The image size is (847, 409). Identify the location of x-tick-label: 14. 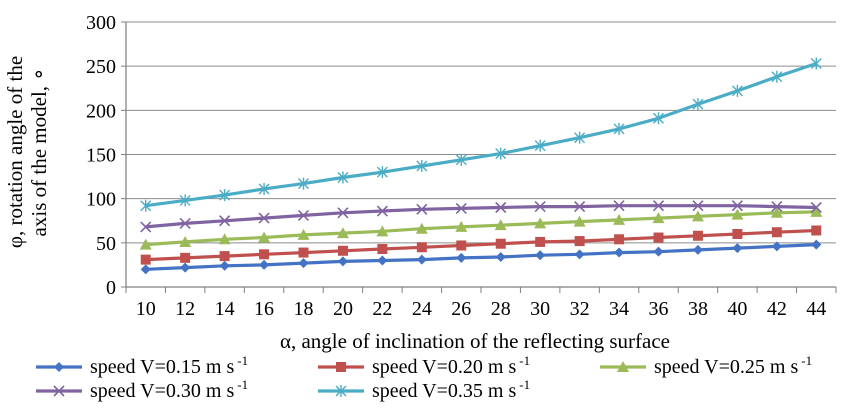
(225, 309).